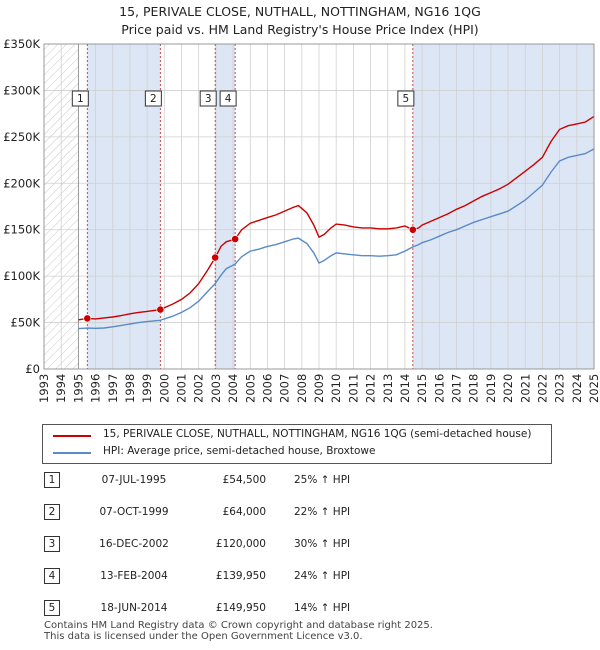 This screenshot has height=650, width=600. I want to click on transaction-hpi-change: 30% ↑ HPI, so click(322, 544).